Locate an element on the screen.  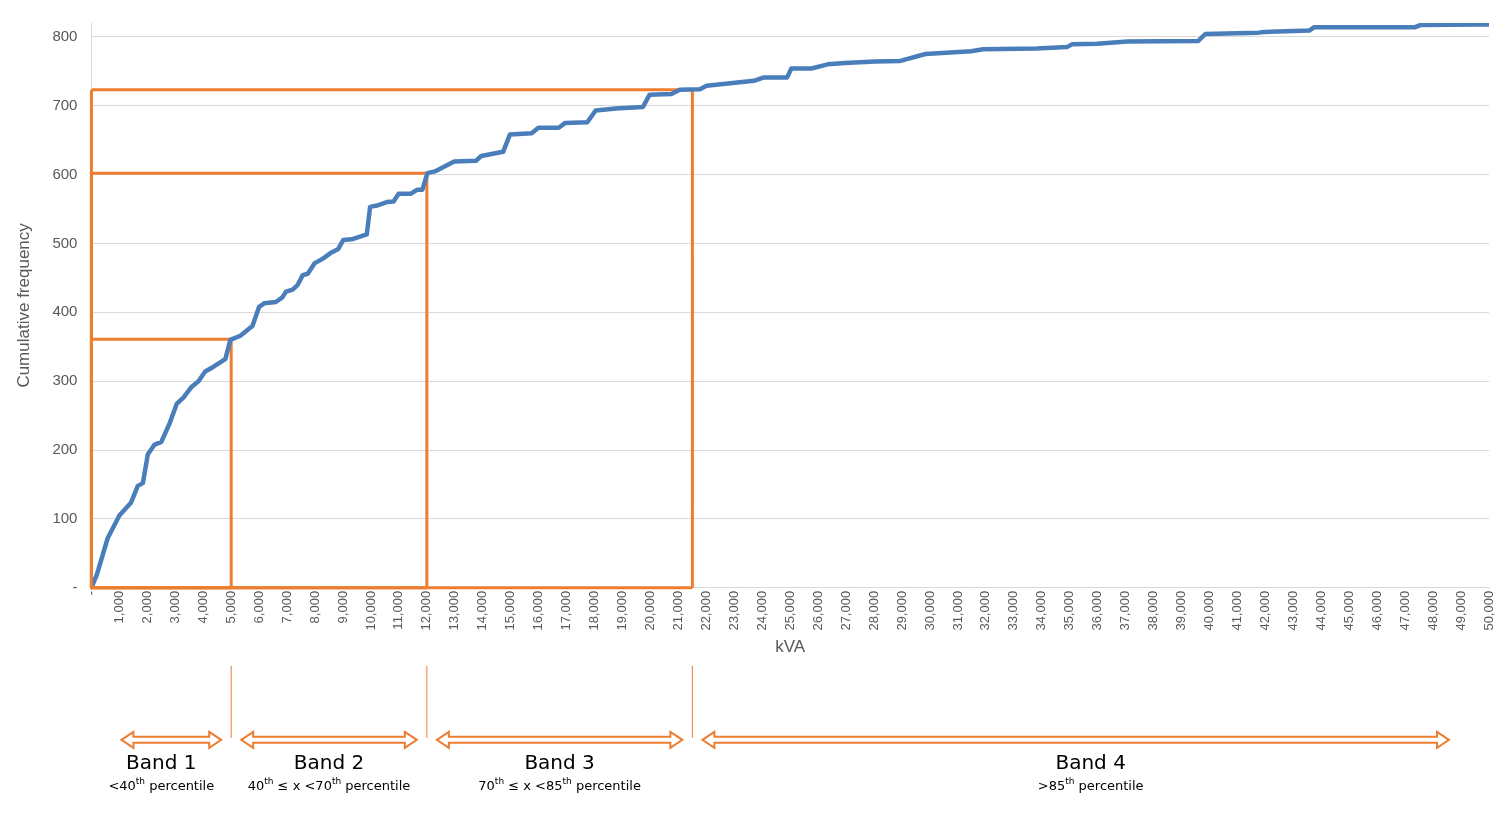
x-tick-label: 37,000 is located at coordinates (1125, 610).